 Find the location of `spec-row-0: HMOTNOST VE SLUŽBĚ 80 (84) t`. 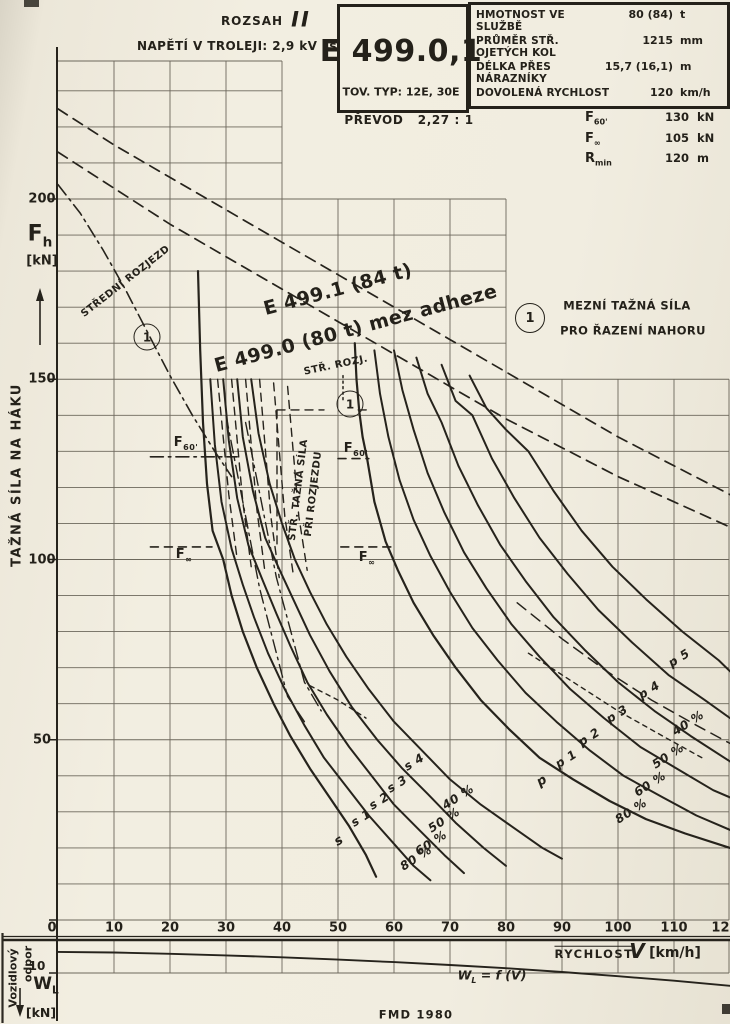

spec-row-0: HMOTNOST VE SLUŽBĚ 80 (84) t is located at coordinates (598, 20).